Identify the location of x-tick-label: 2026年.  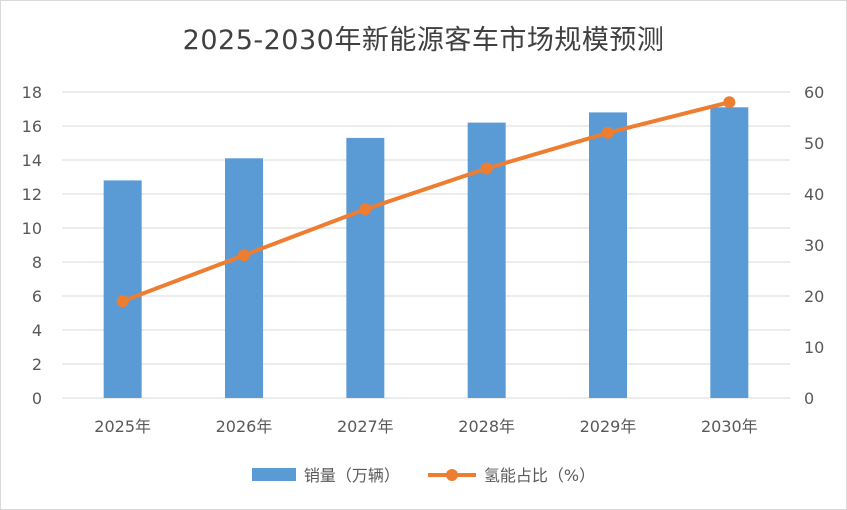
(244, 426).